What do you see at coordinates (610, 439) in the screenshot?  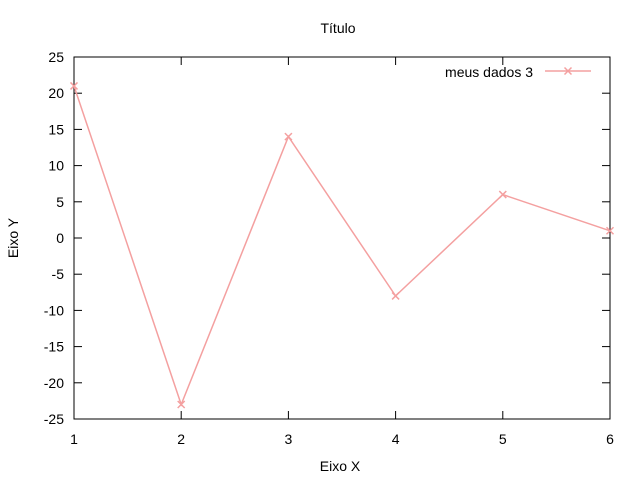 I see `x-tick-label: 6` at bounding box center [610, 439].